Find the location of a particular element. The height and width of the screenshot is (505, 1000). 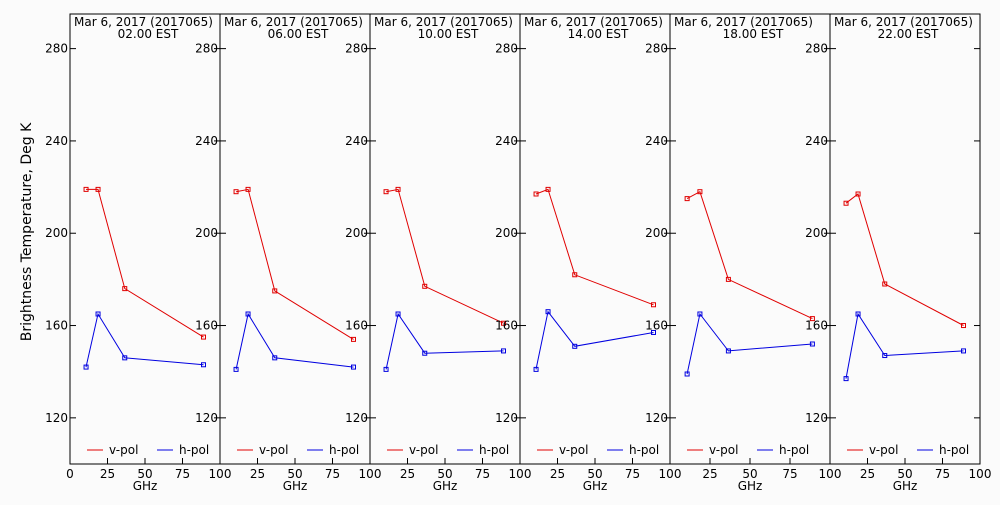

panel-subtitle: 22.00 EST is located at coordinates (908, 34).